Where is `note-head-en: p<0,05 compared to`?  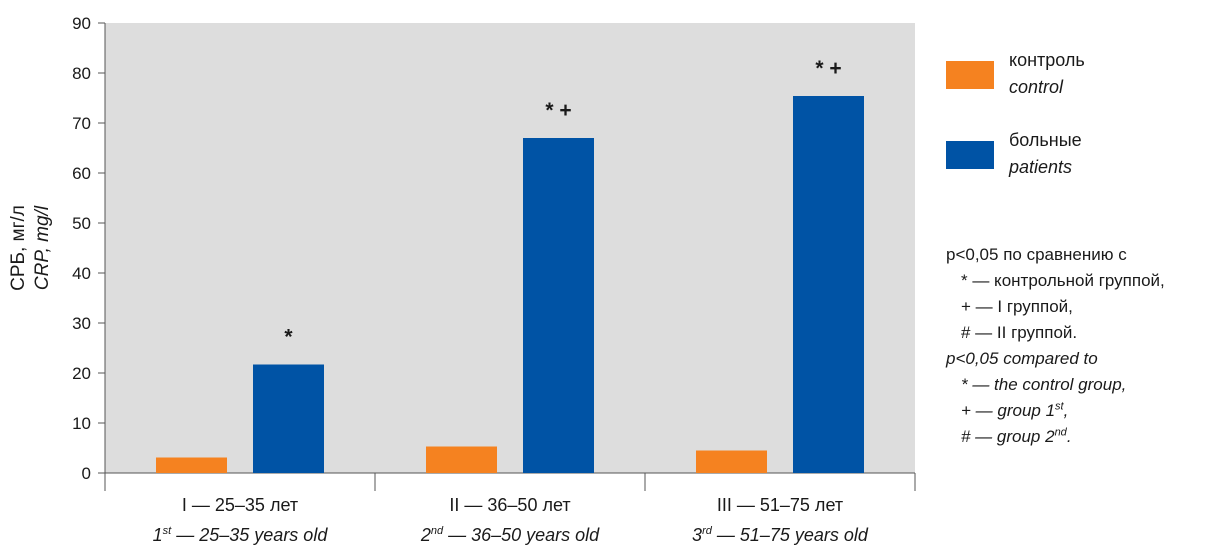
note-head-en: p<0,05 compared to is located at coordinates (1022, 358).